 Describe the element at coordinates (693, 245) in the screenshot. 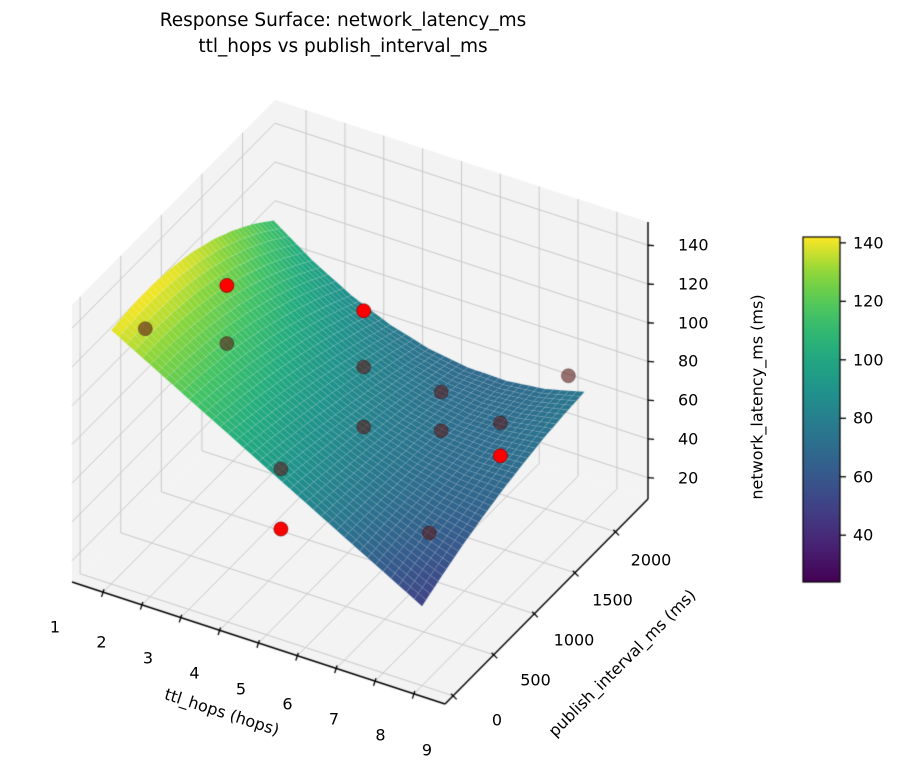

I see `z-tick-label: 140` at that location.